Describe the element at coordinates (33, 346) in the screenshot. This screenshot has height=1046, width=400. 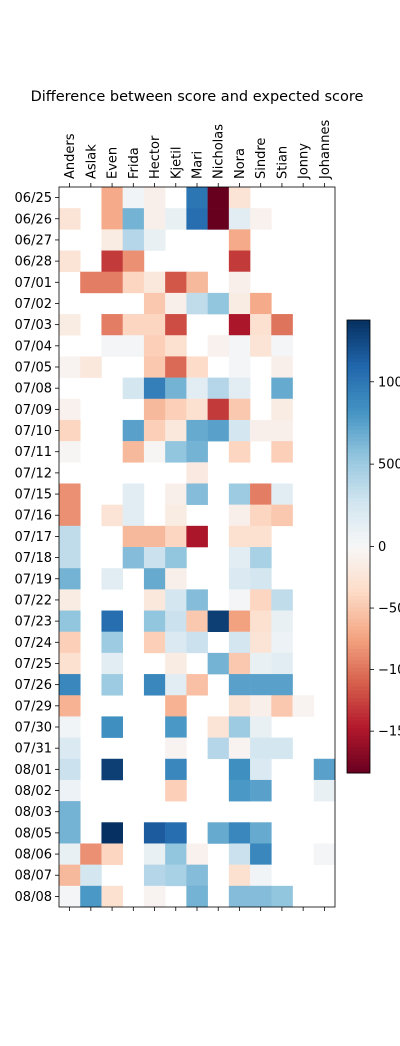
I see `y-tick-label: 07/04` at that location.